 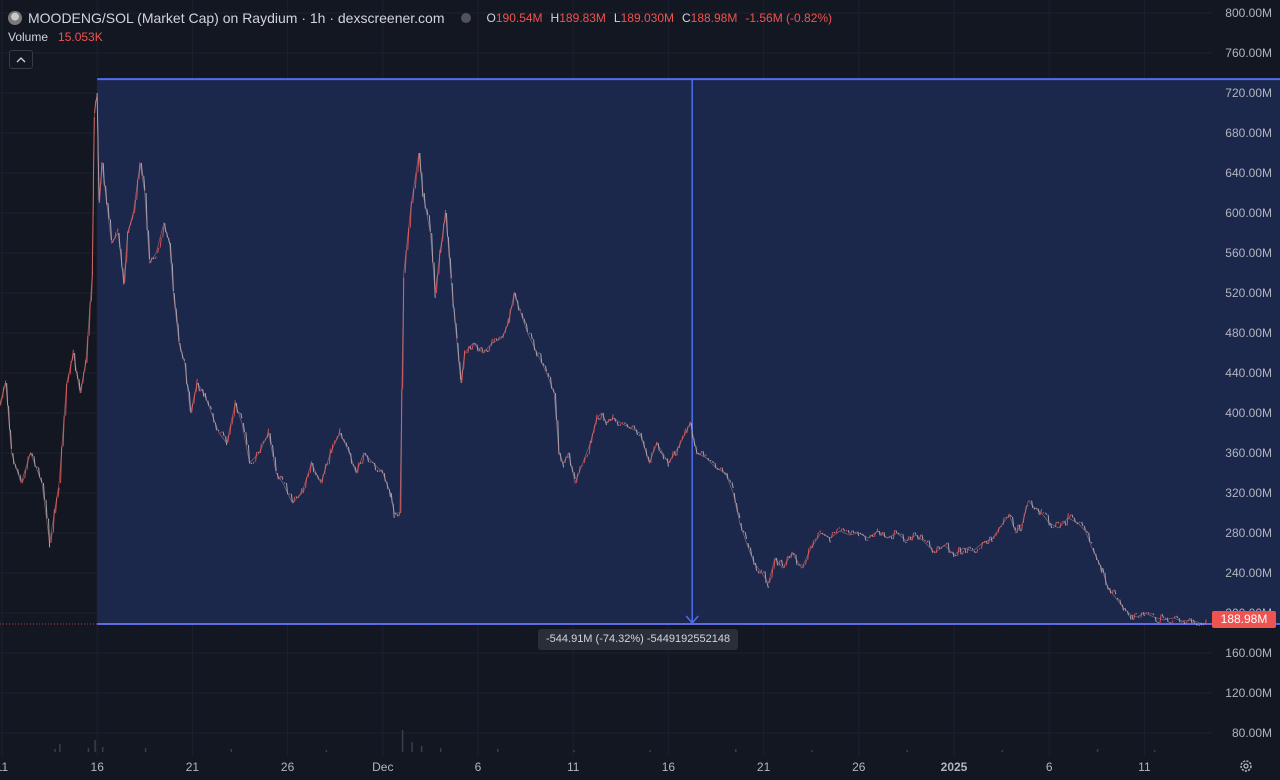 I want to click on y-axis-tick-label: 80.00M, so click(x=1252, y=733).